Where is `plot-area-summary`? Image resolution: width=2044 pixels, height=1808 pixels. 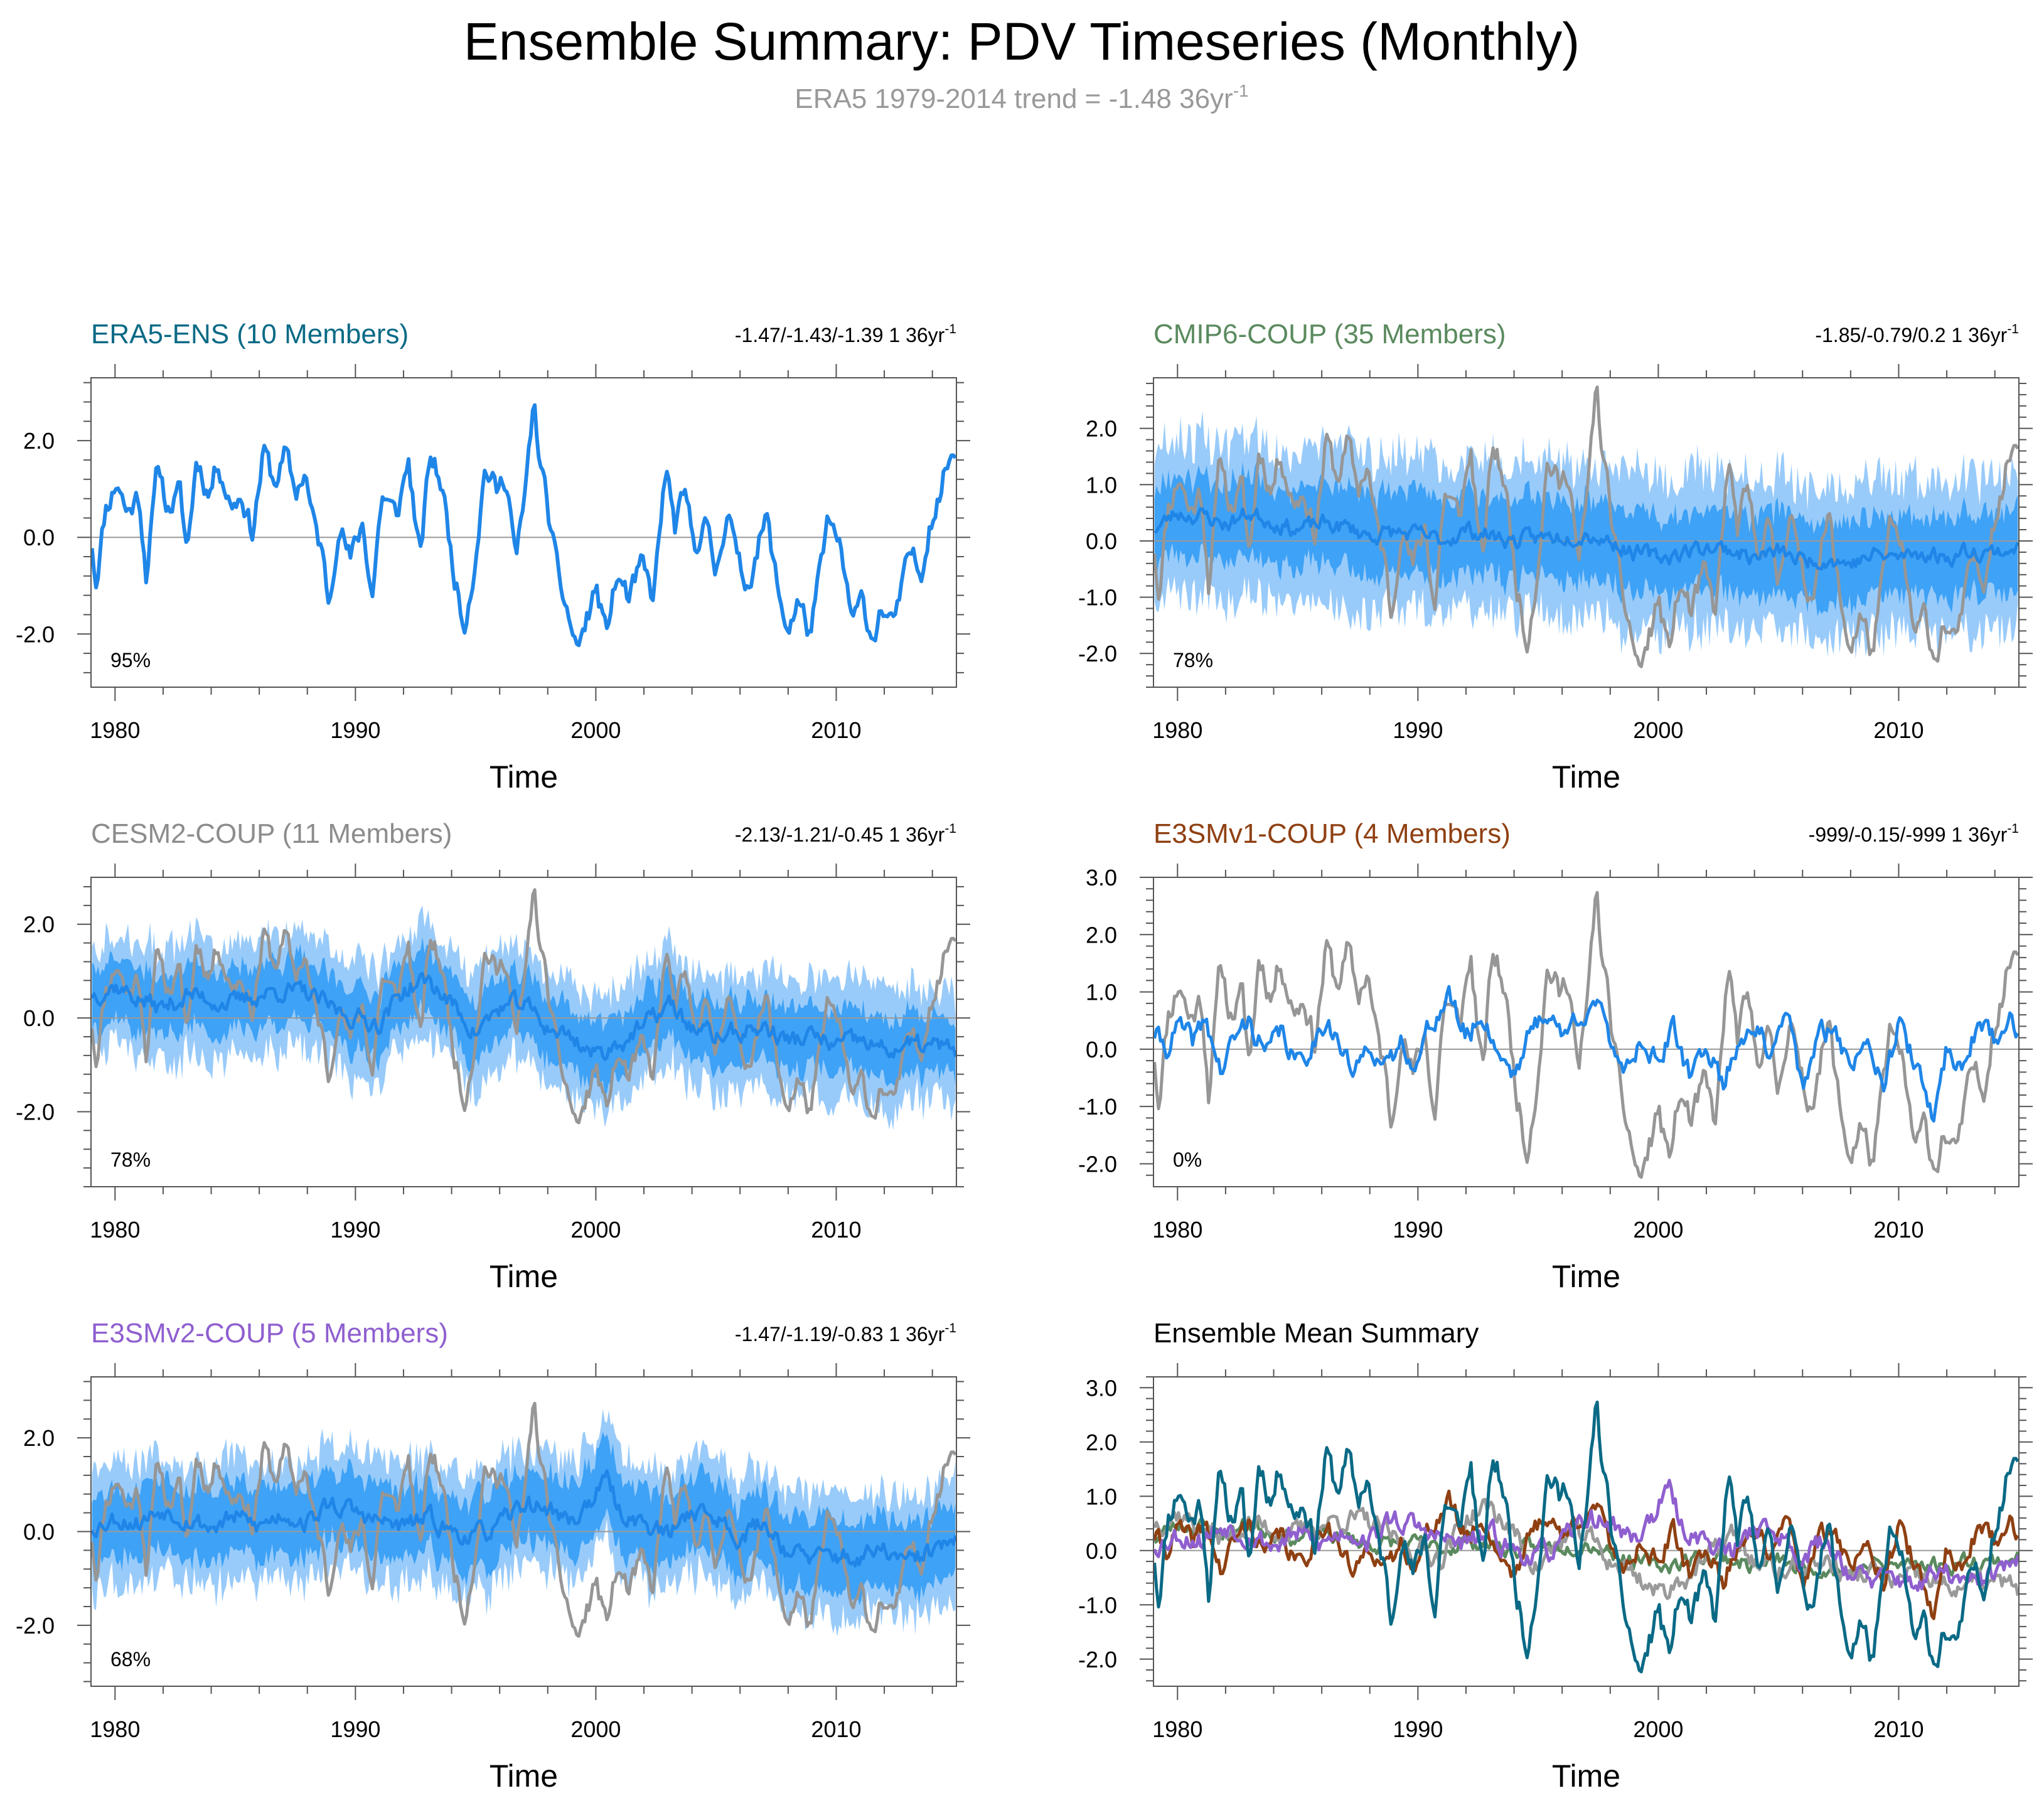 plot-area-summary is located at coordinates (1586, 1537).